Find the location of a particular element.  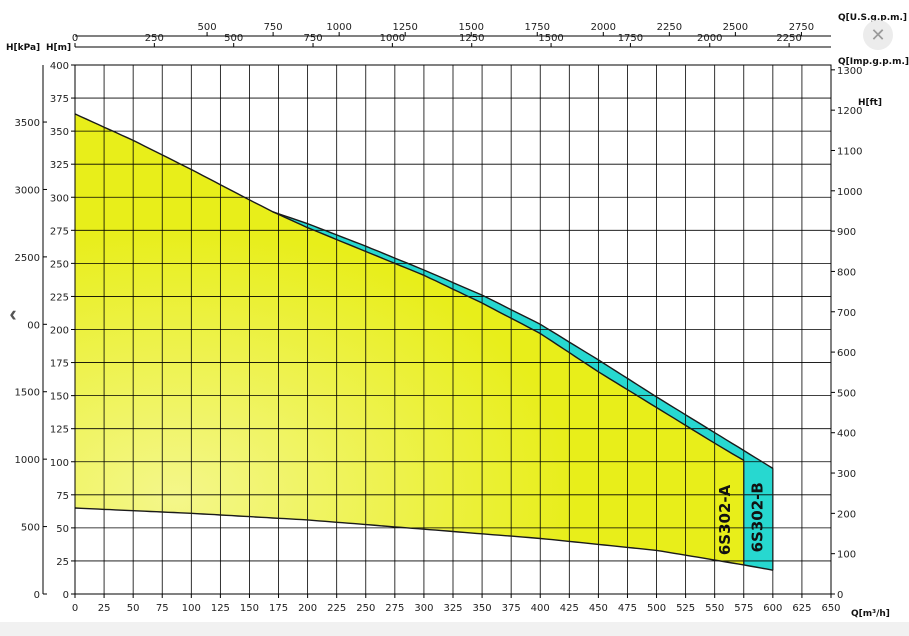

x-top-imp-tick-label: 2250 is located at coordinates (788, 38).